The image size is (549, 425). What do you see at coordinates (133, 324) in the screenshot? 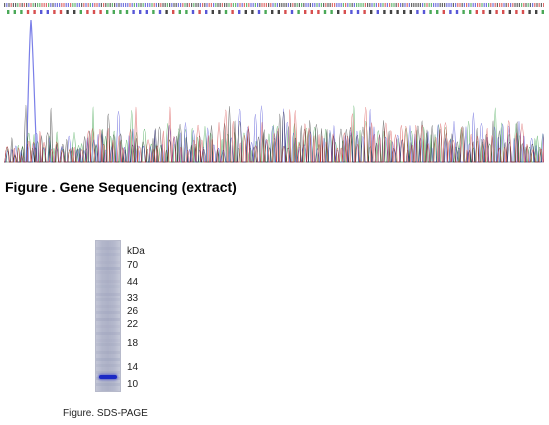
I see `marker-label-22: 22` at bounding box center [133, 324].